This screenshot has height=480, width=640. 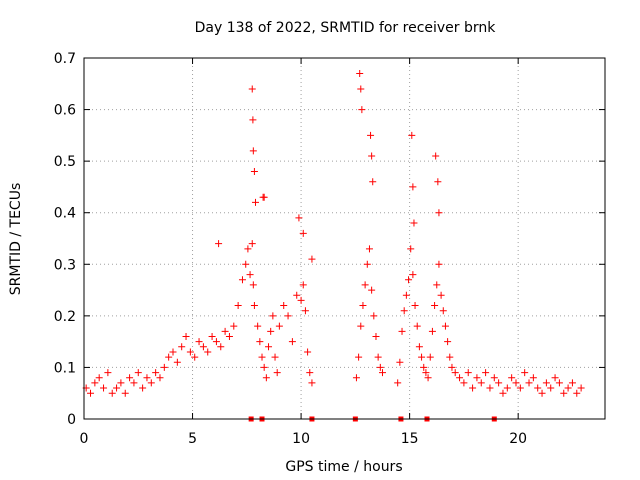 I want to click on y-tick-label: 0.7, so click(x=65, y=59).